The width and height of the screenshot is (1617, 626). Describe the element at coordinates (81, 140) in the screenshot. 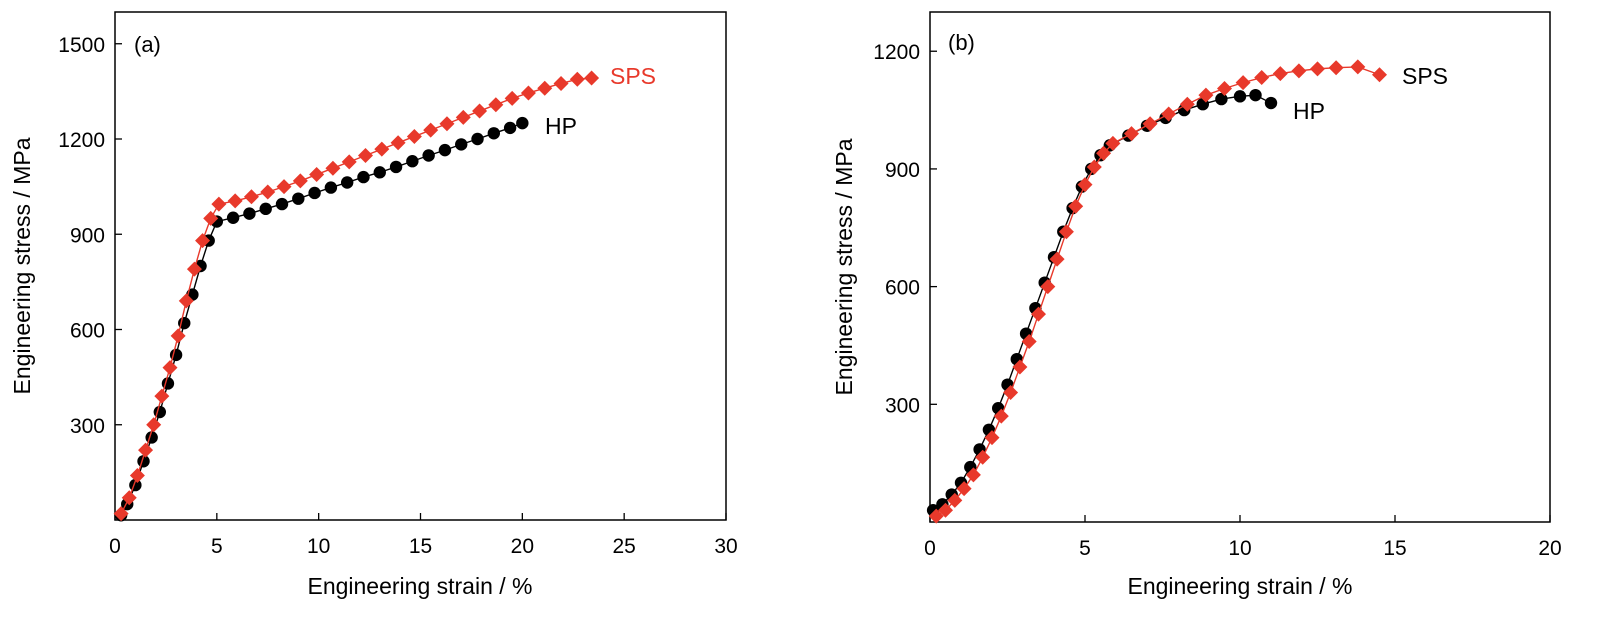

I see `y-tick-label-a: 1200` at that location.